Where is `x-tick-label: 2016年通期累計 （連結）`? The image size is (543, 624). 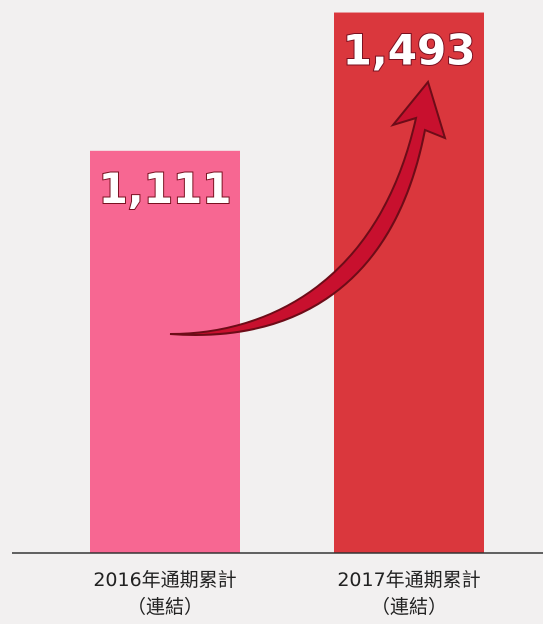 x-tick-label: 2016年通期累計 （連結） is located at coordinates (165, 593).